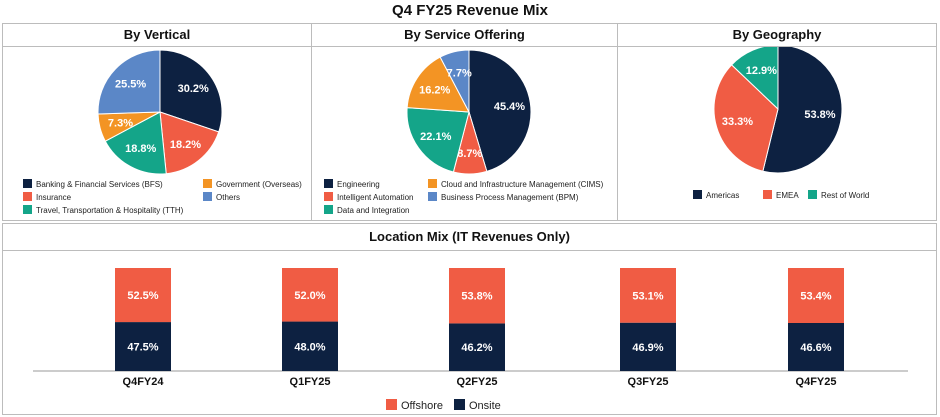  Describe the element at coordinates (259, 184) in the screenshot. I see `legend-label: Government (Overseas)` at that location.